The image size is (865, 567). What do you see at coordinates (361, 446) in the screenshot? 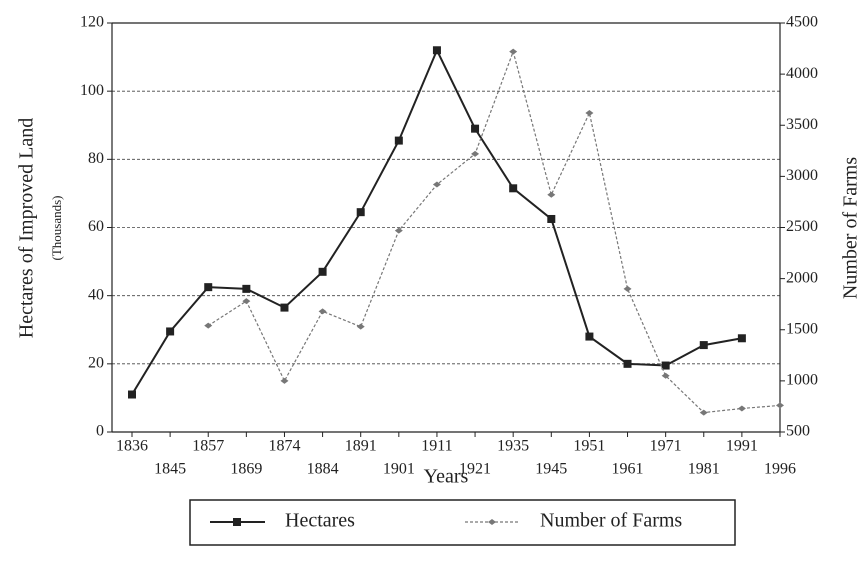
I see `x-tick-label: 1891` at bounding box center [361, 446].